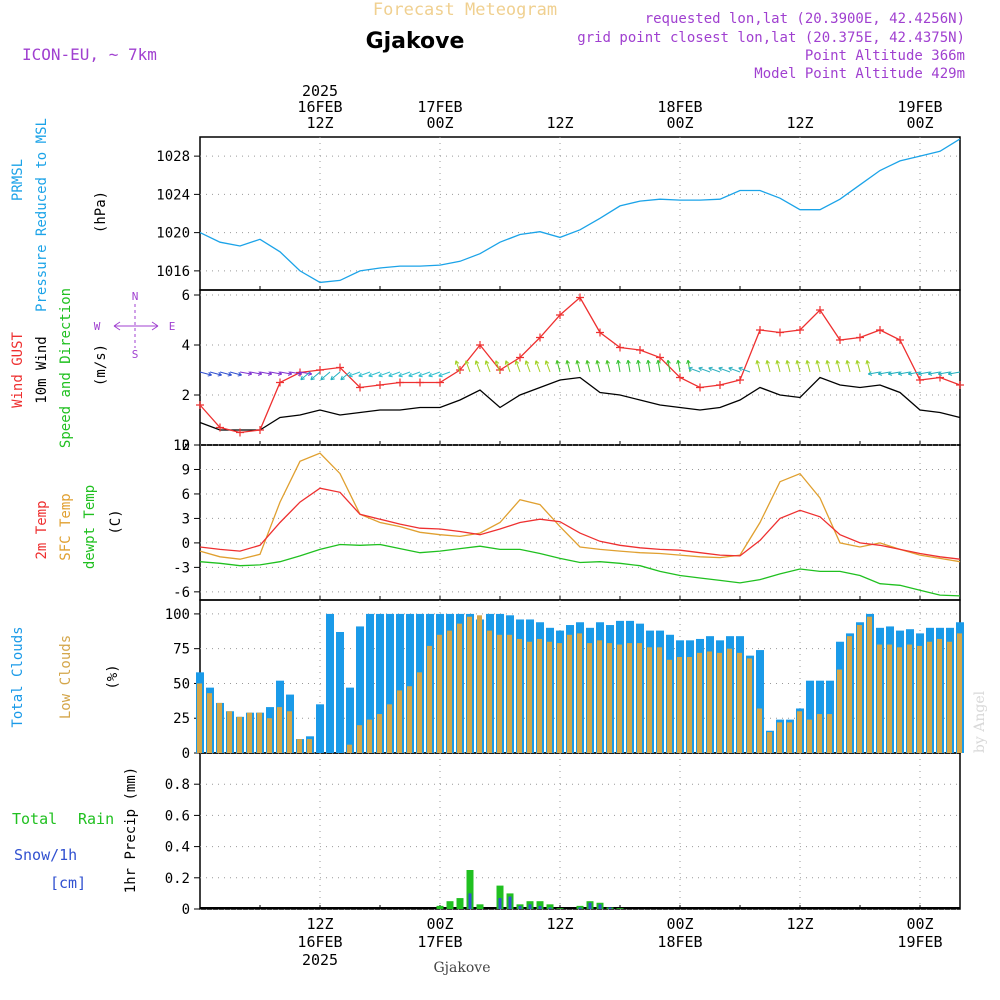  I want to click on wind-series, so click(580, 365).